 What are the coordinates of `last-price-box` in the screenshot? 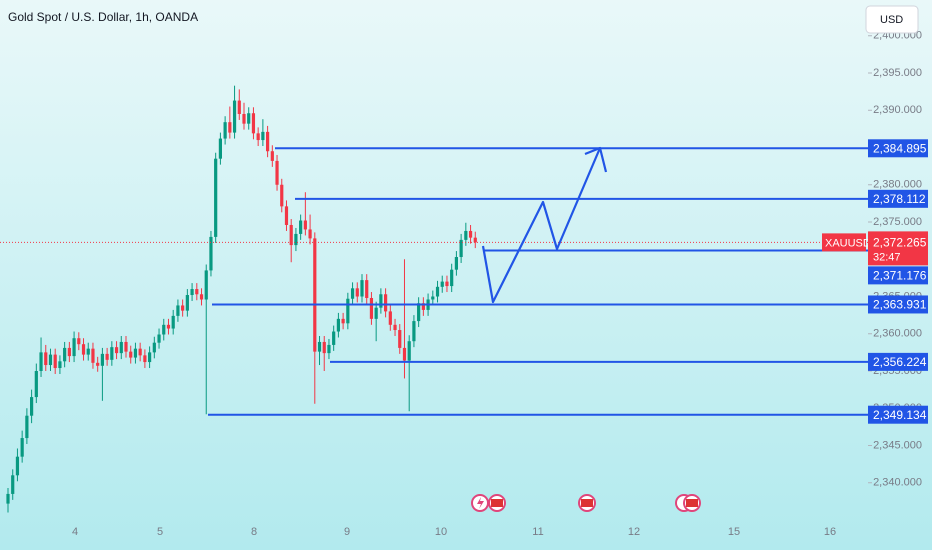 It's located at (898, 248).